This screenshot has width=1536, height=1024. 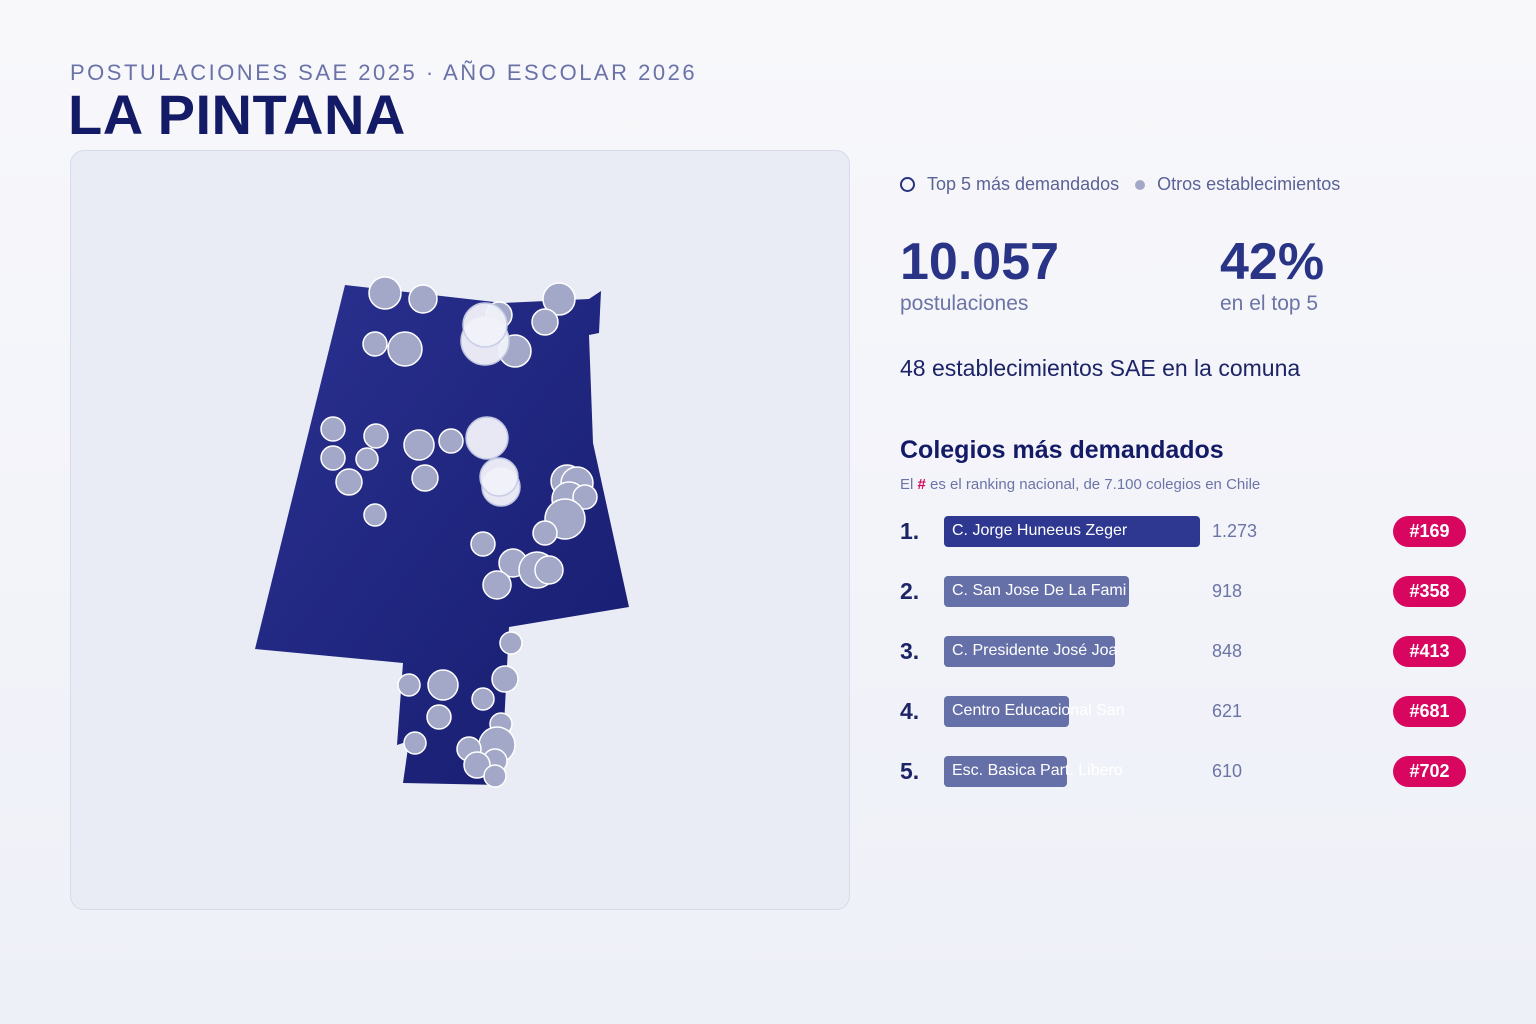 What do you see at coordinates (1429, 531) in the screenshot?
I see `national-rank-badge: #169` at bounding box center [1429, 531].